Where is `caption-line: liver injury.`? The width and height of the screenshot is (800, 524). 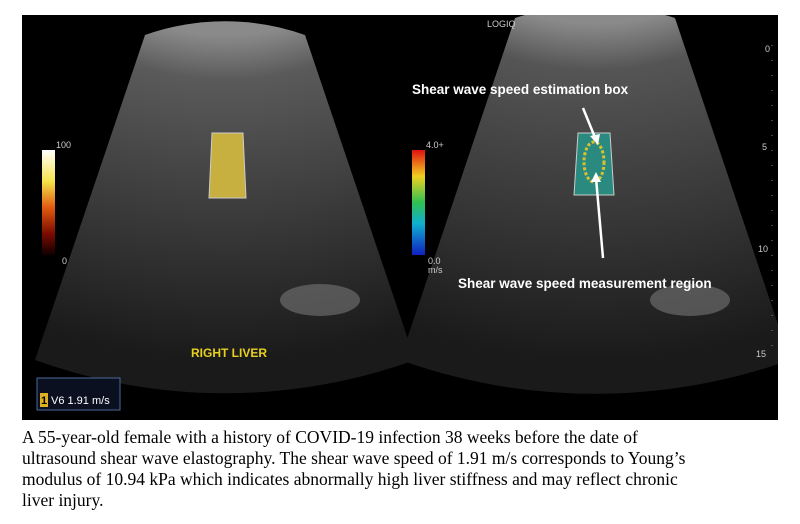 caption-line: liver injury. is located at coordinates (62, 500).